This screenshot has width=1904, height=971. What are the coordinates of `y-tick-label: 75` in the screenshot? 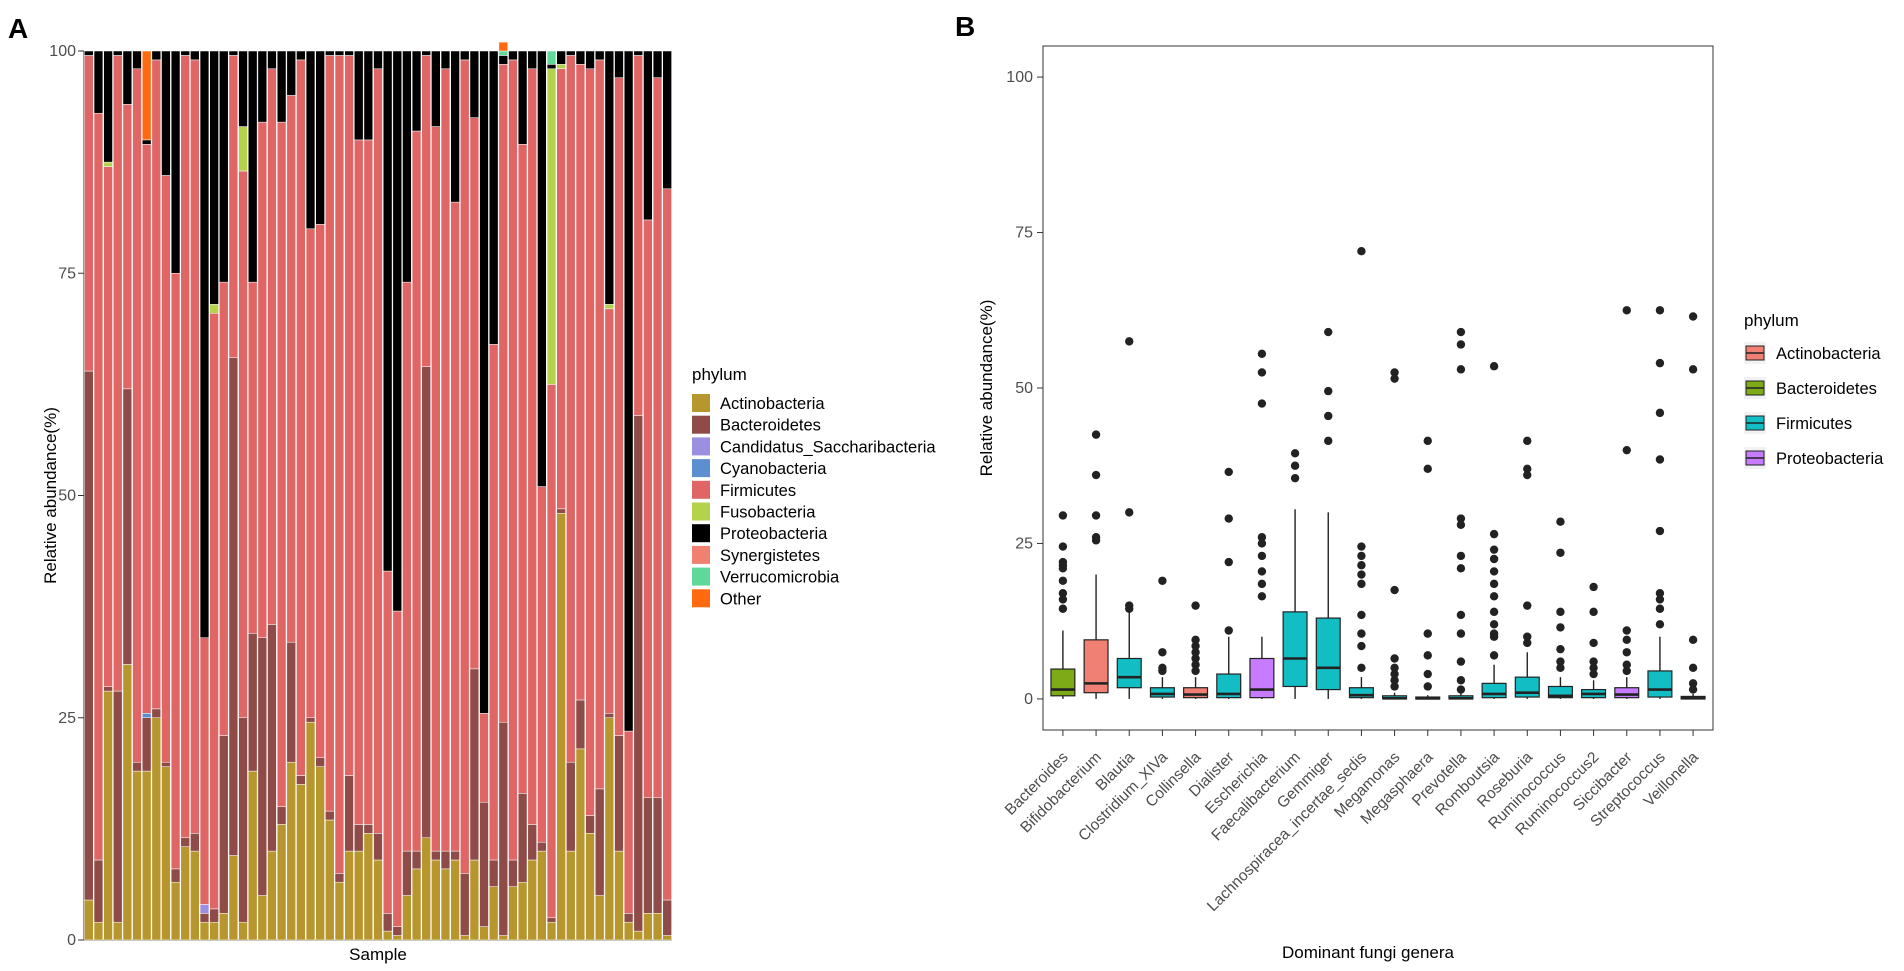 It's located at (1024, 233).